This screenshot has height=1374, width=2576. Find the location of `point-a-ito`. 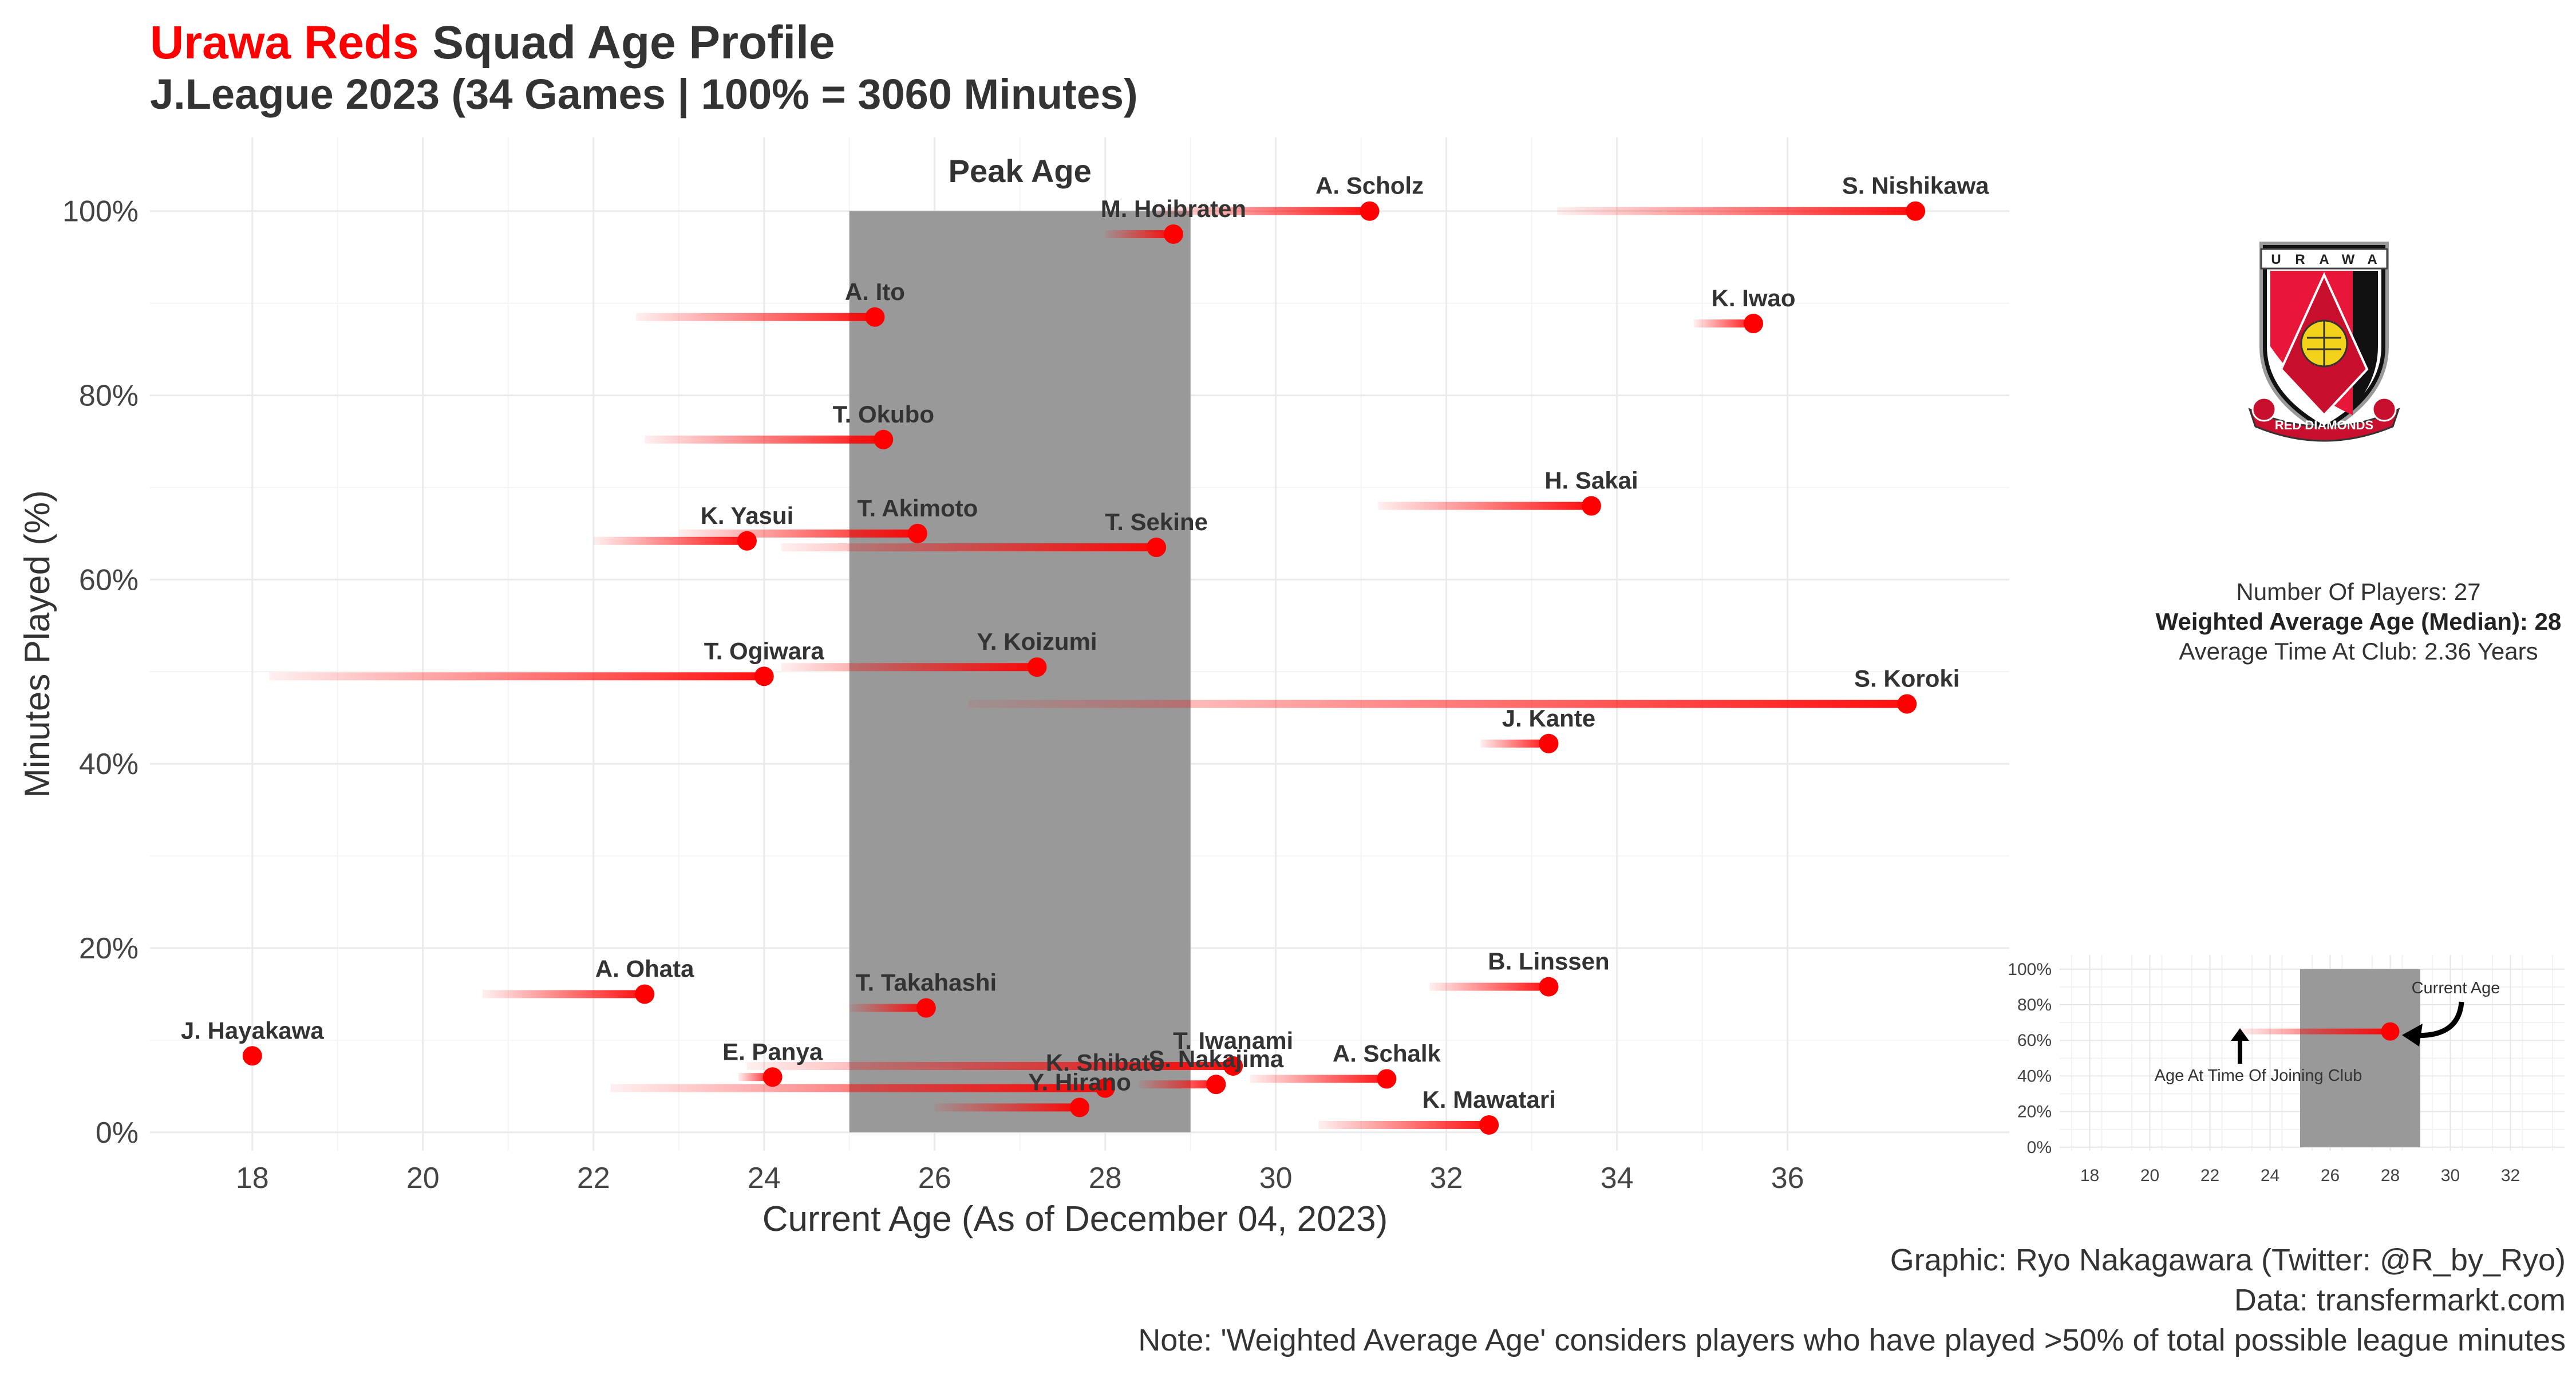

point-a-ito is located at coordinates (875, 317).